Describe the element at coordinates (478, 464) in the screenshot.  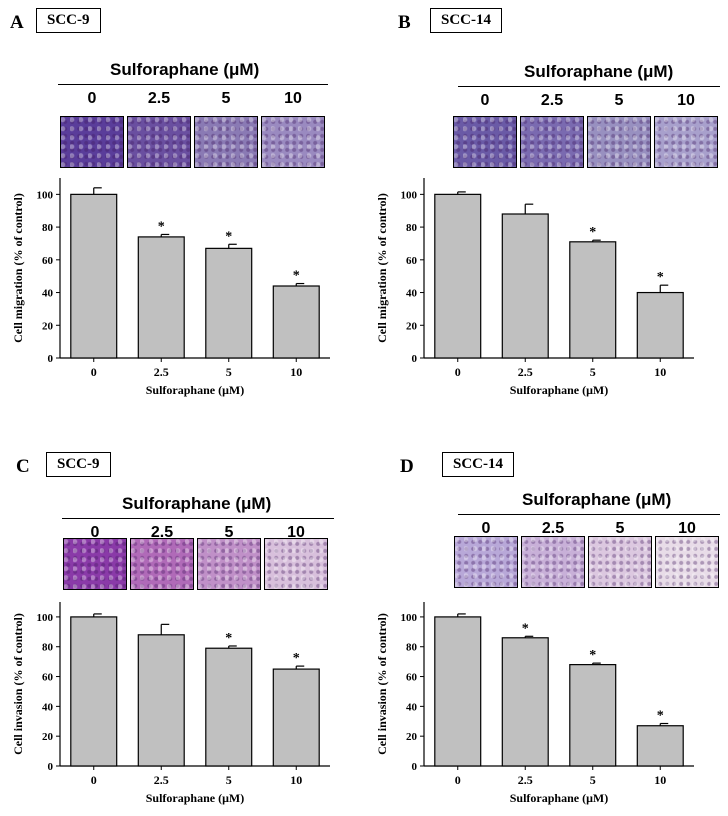
I see `cell-line-label: SCC-14` at that location.